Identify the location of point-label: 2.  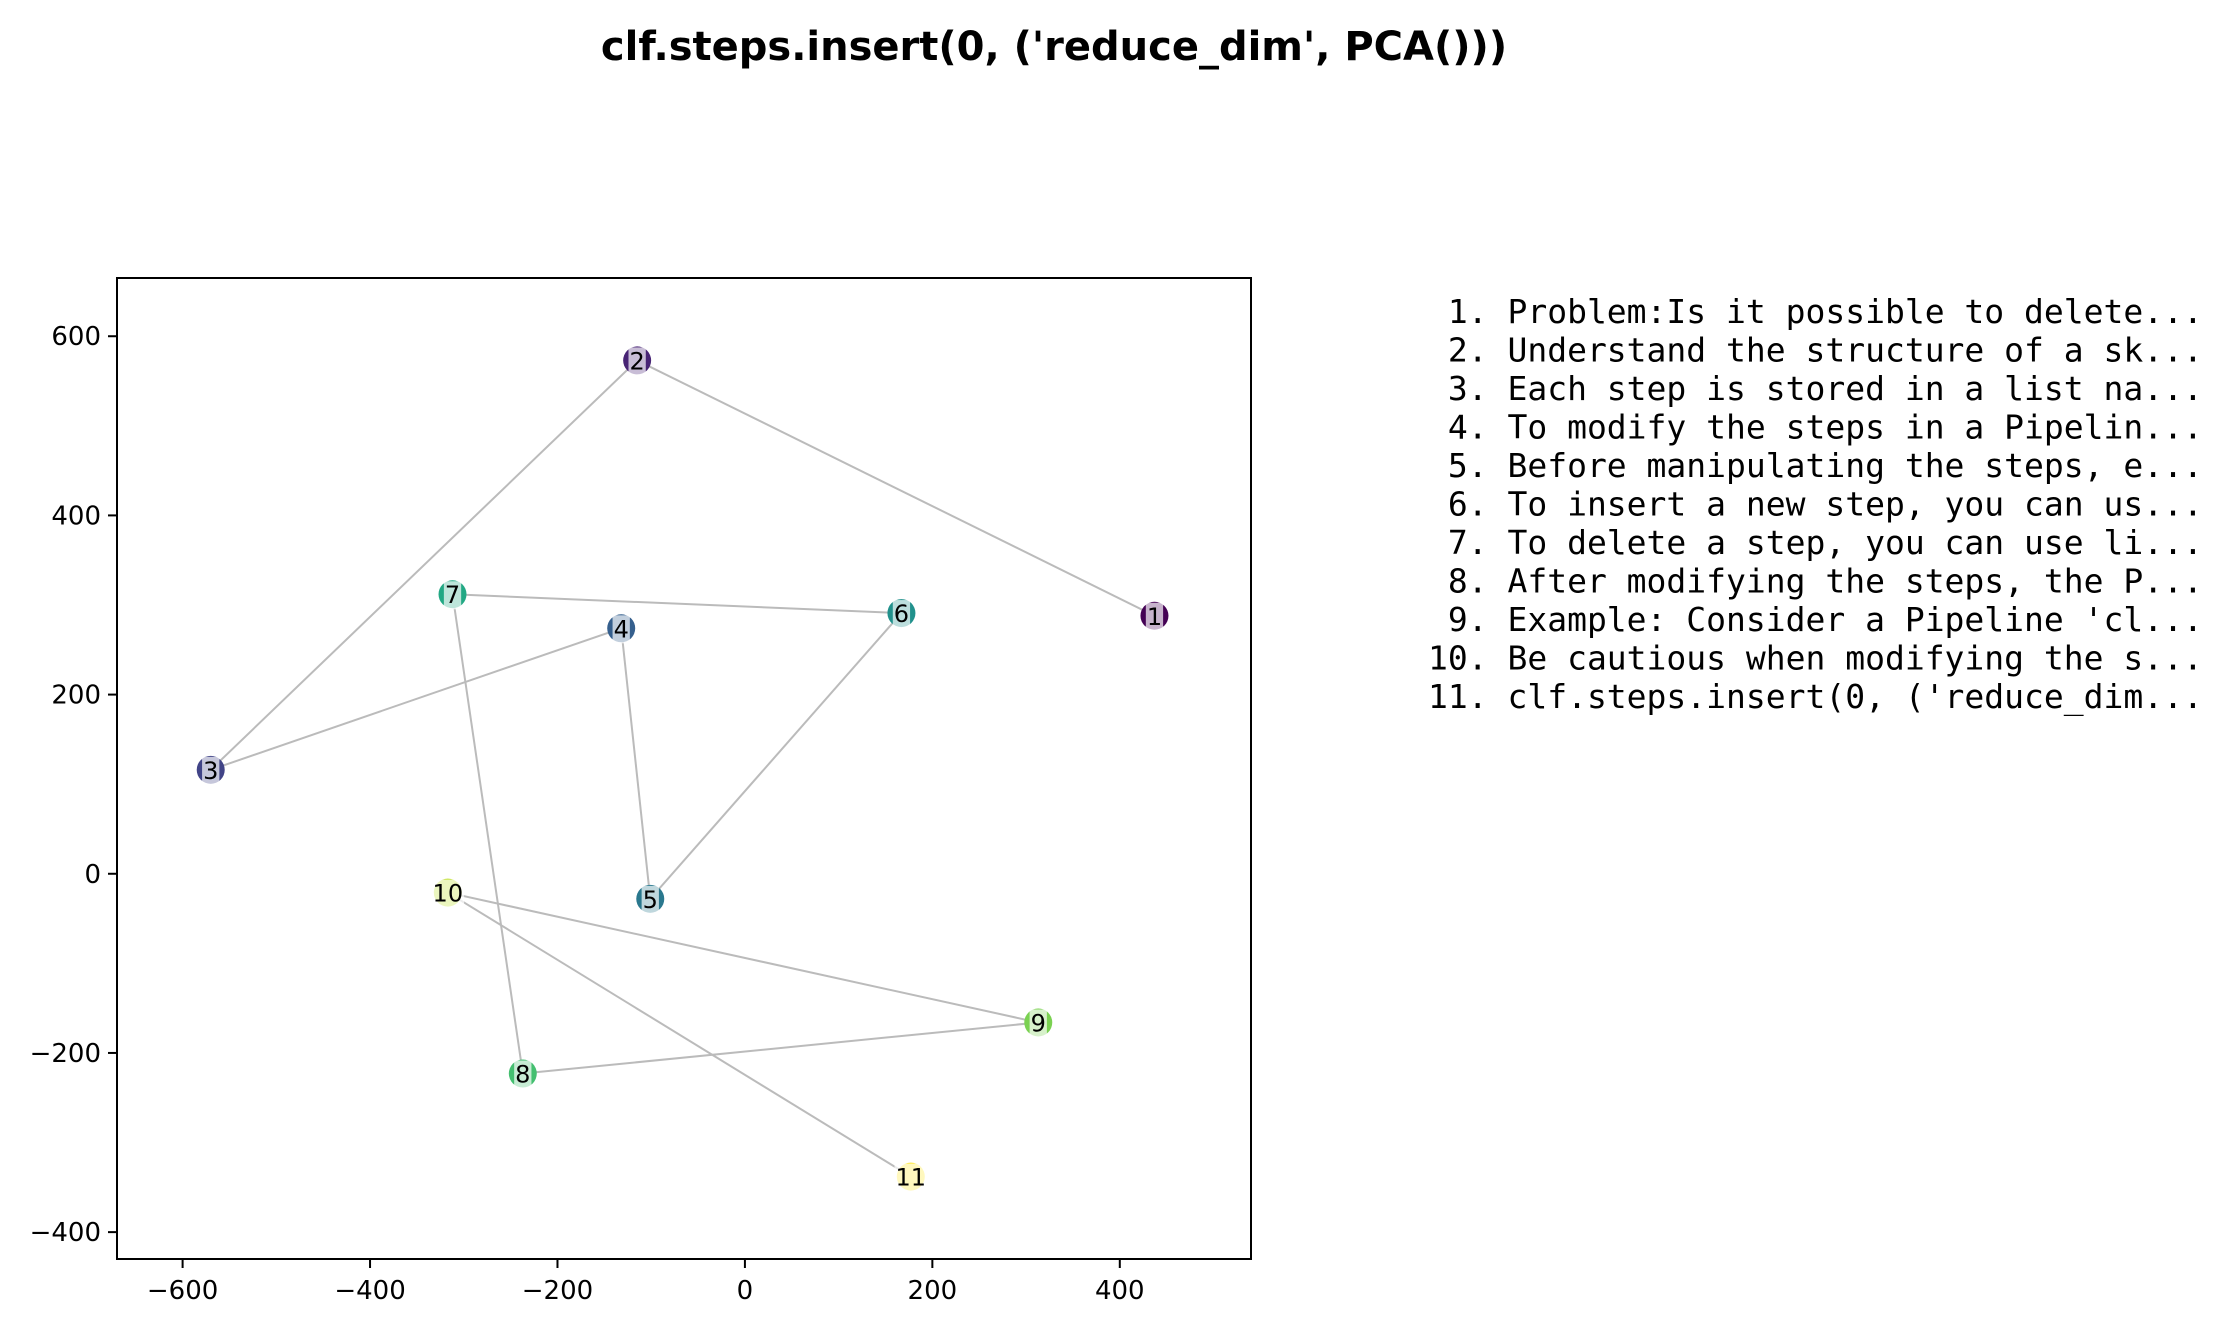
(636, 361).